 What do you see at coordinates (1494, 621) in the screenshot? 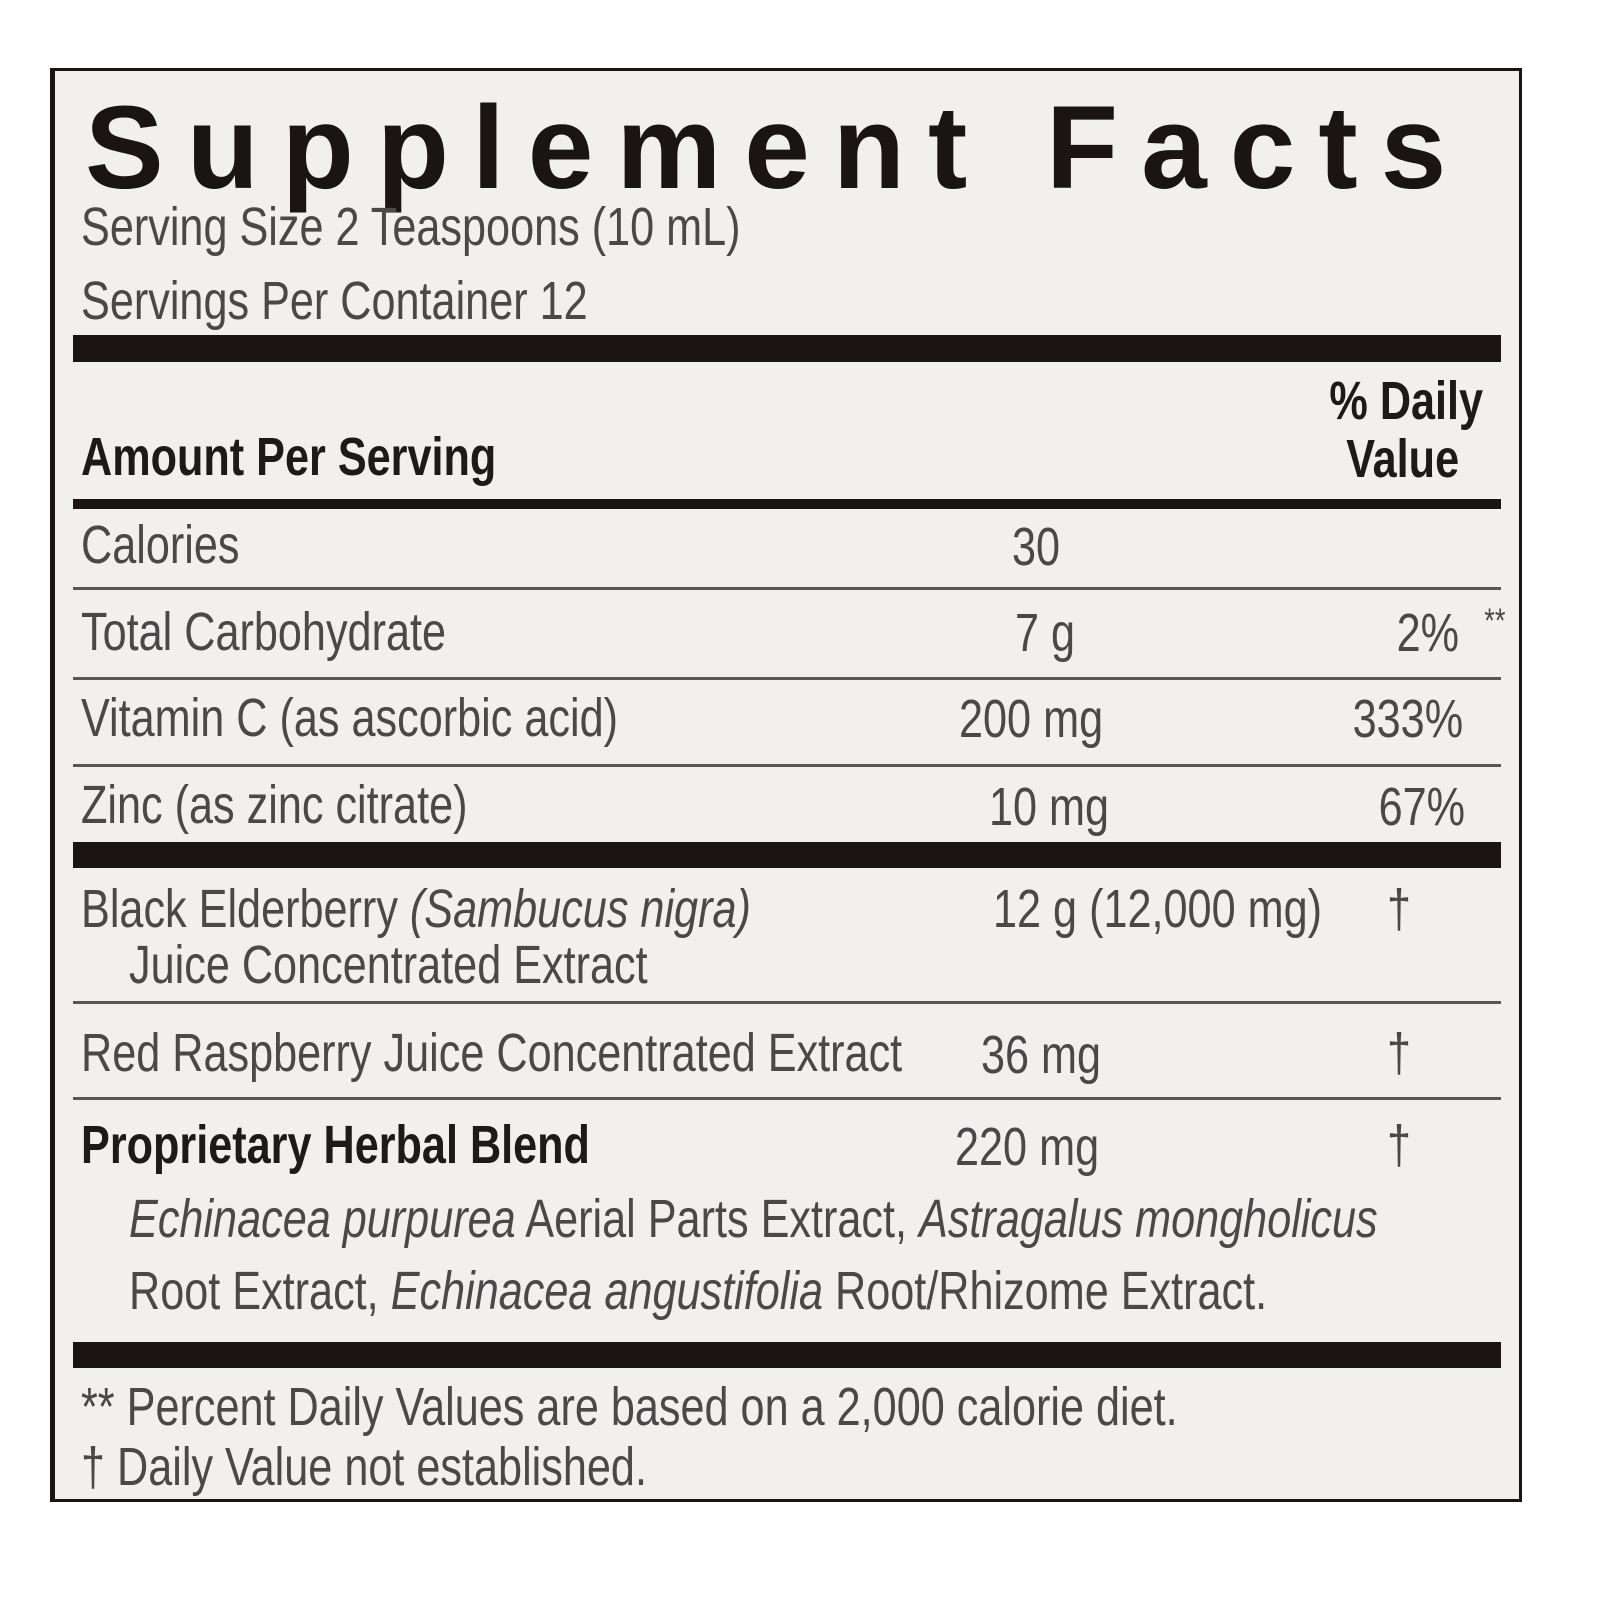
I see `row-carb-dv-mark: **` at bounding box center [1494, 621].